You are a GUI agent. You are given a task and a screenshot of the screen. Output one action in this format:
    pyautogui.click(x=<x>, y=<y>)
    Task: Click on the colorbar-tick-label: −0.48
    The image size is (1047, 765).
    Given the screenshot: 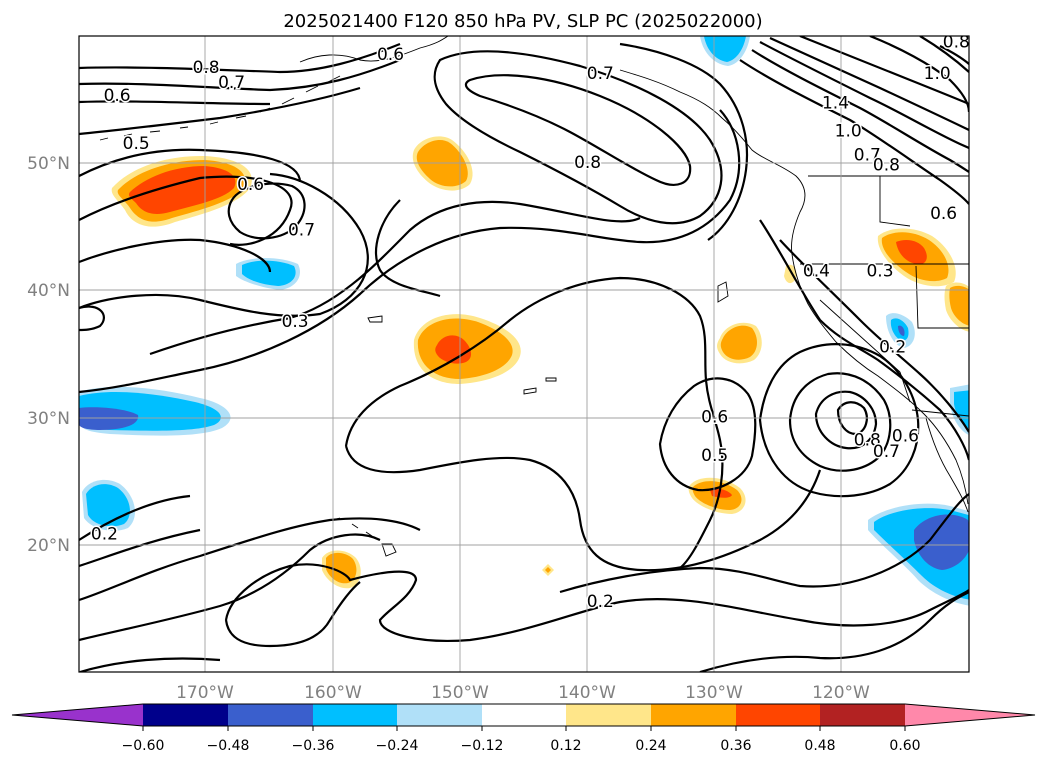 What is the action you would take?
    pyautogui.click(x=228, y=746)
    